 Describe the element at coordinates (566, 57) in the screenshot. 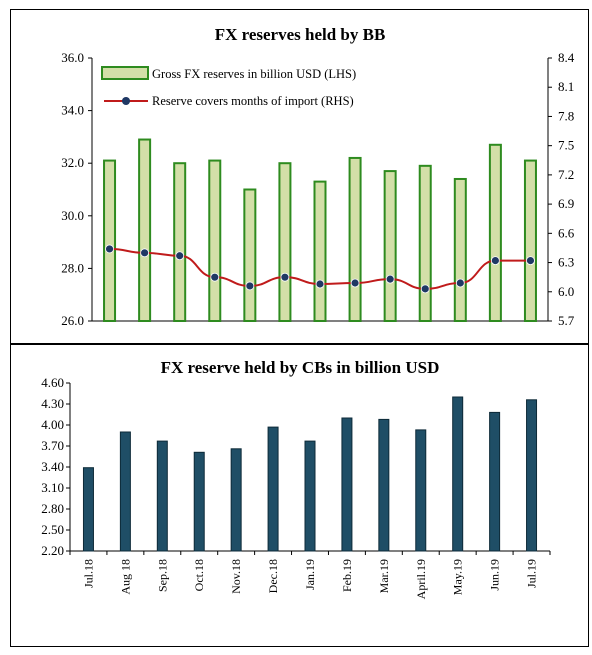

I see `top-right-tick-label: 8.4` at that location.